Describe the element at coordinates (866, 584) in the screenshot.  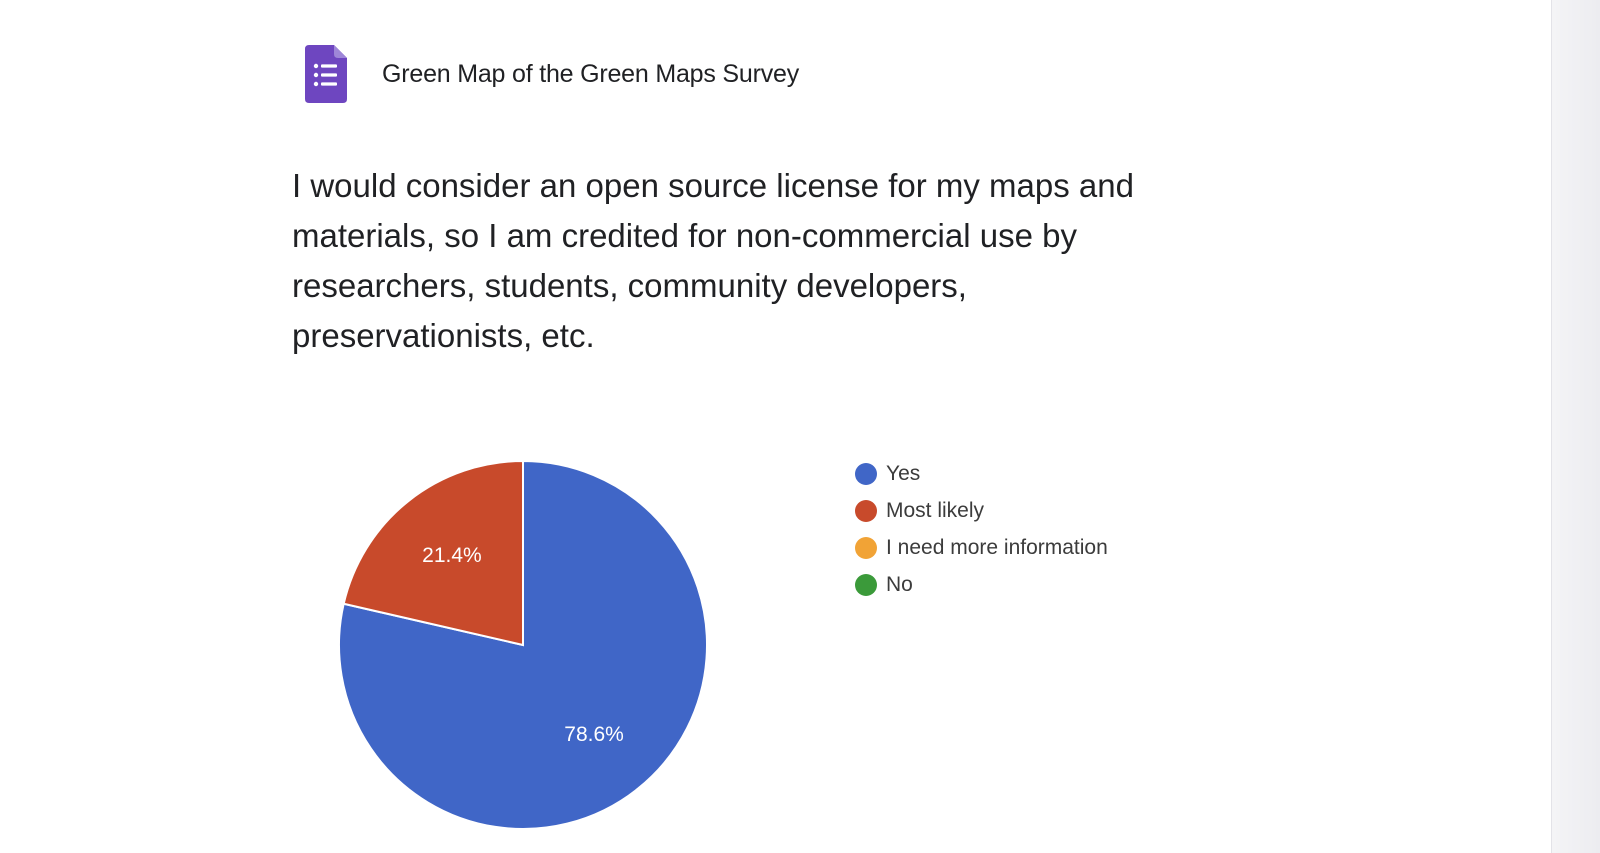
I see `legend-swatch-no` at that location.